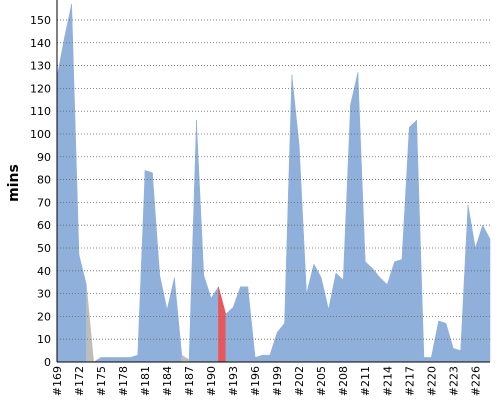  I want to click on x-tick-label: #220, so click(431, 381).